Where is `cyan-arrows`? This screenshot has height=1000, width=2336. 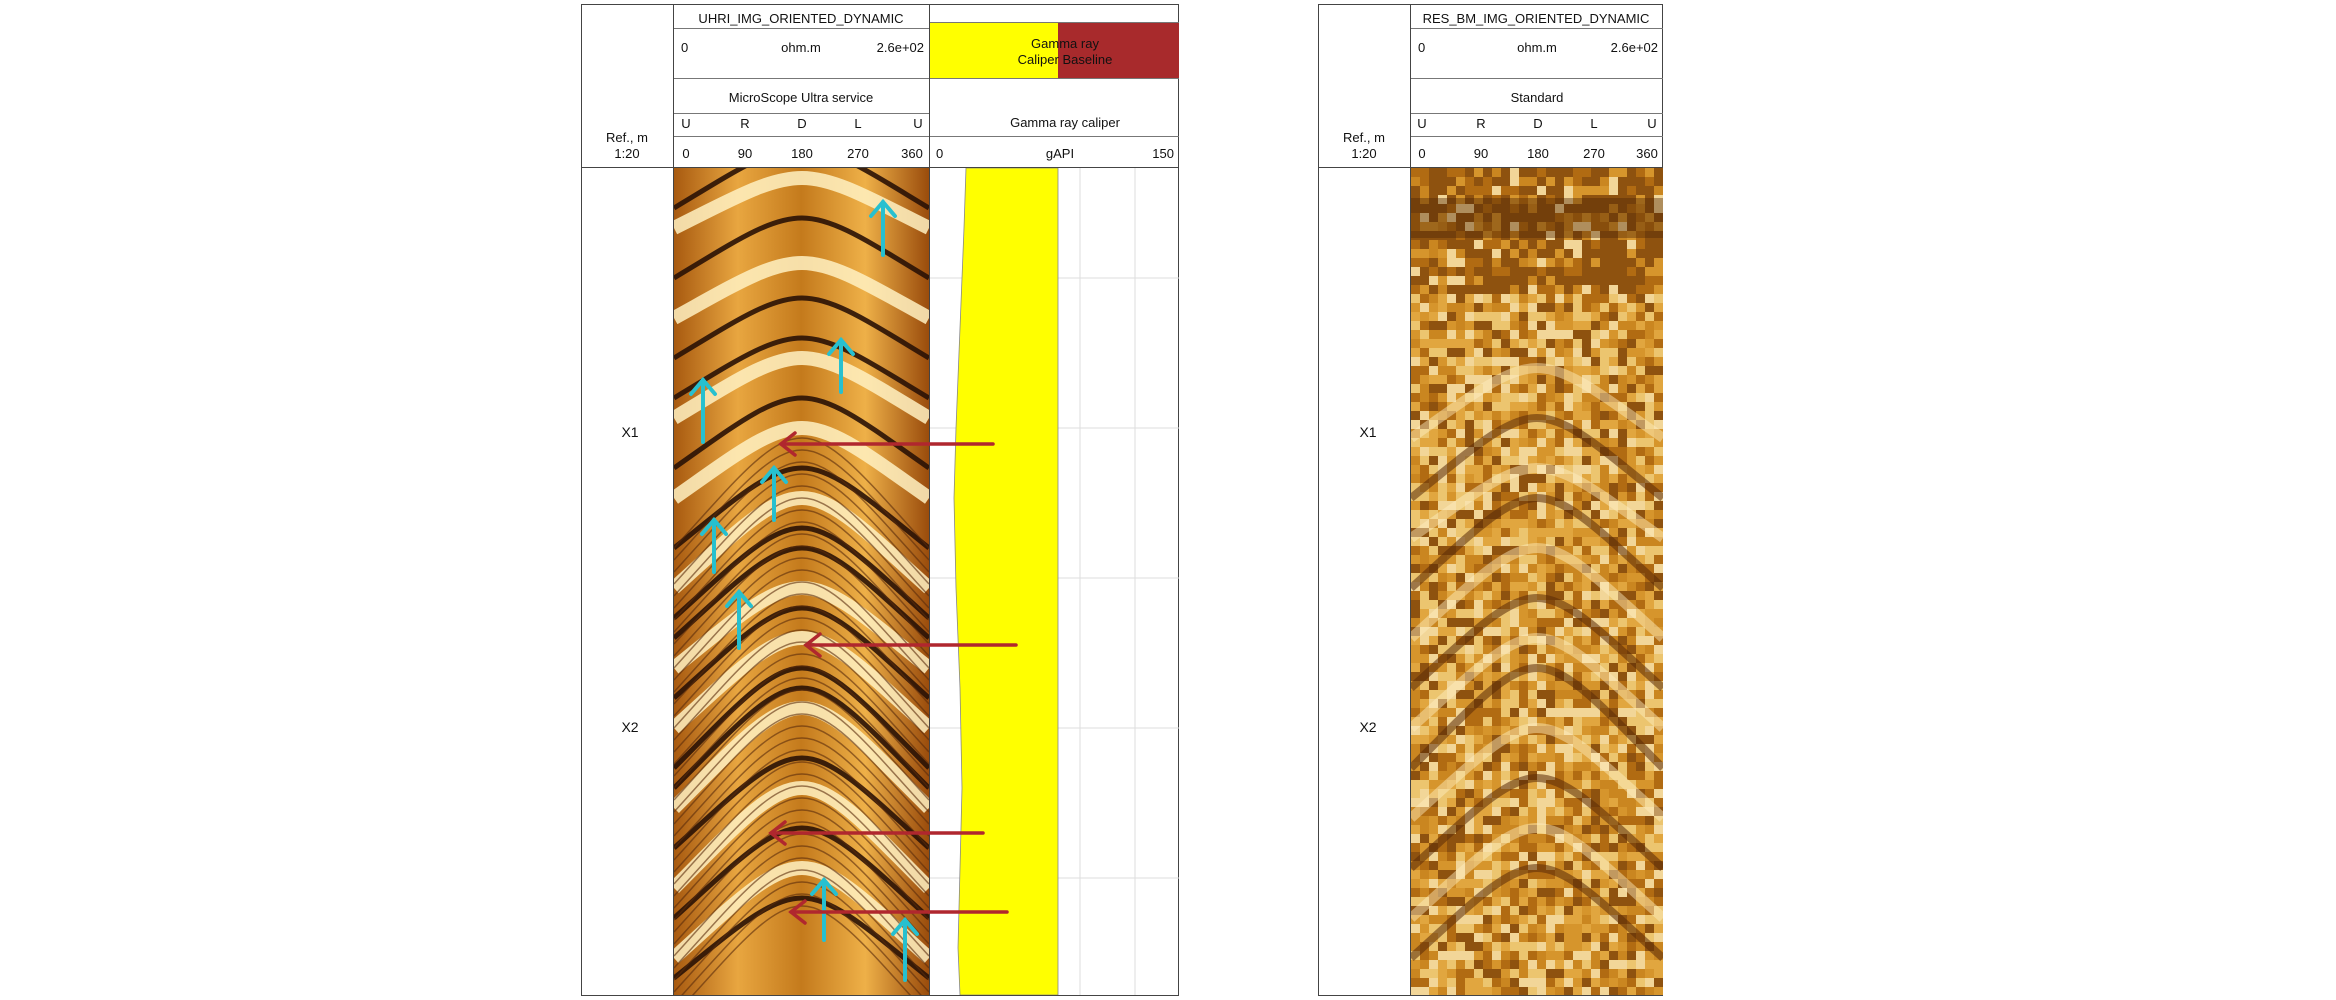 cyan-arrows is located at coordinates (804, 590).